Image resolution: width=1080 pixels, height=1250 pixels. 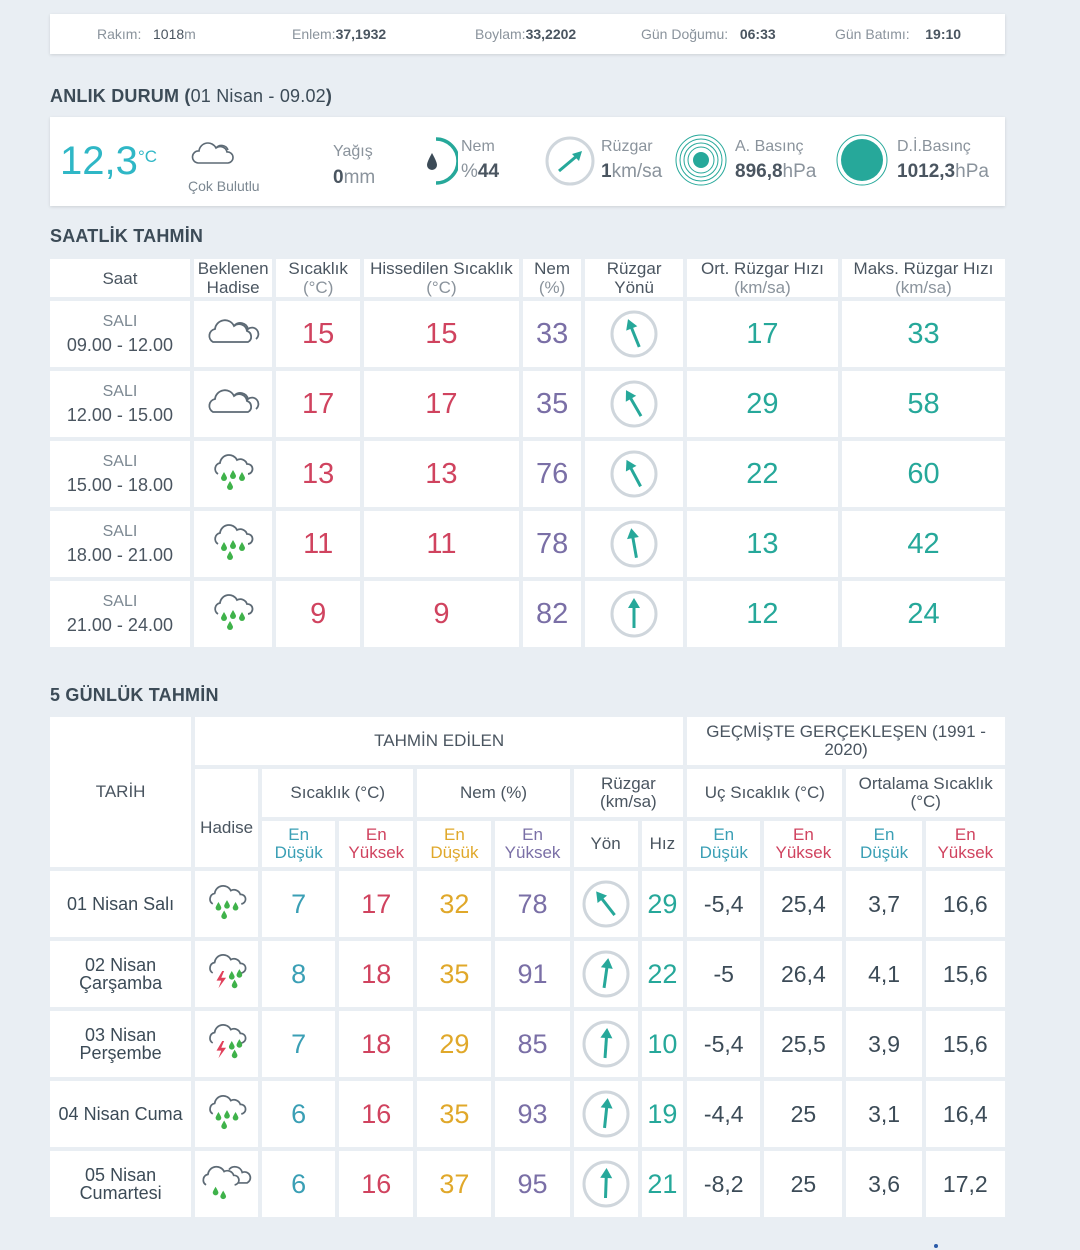 What do you see at coordinates (339, 34) in the screenshot?
I see `latitude: Enlem:37,1932` at bounding box center [339, 34].